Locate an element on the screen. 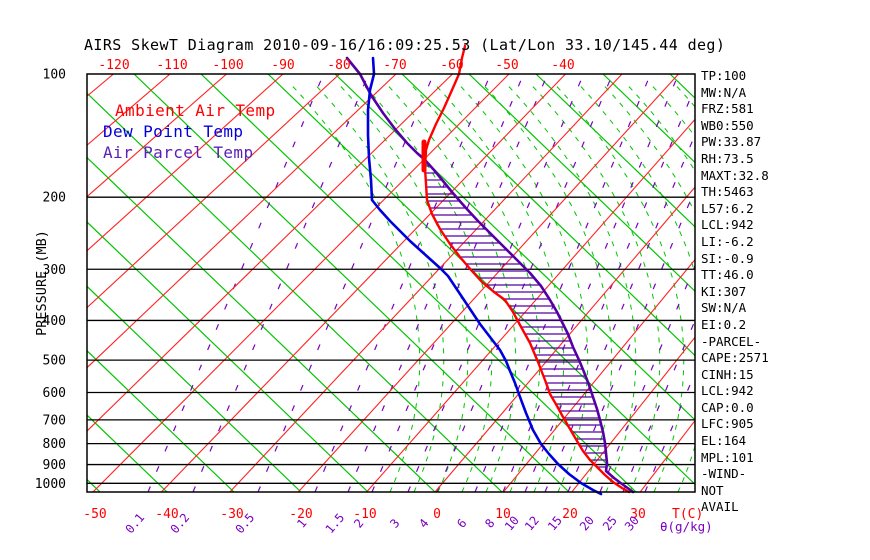 The width and height of the screenshot is (870, 560). legend-dew-point-temp: Dew Point Temp is located at coordinates (173, 131).